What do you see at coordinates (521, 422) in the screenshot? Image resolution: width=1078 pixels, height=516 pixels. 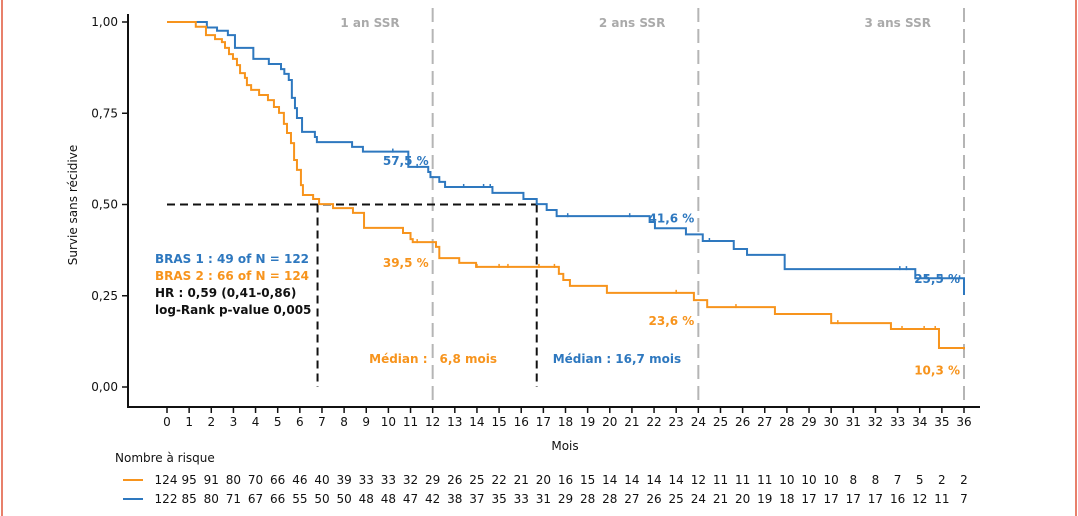 I see `x-tick-label: 16` at bounding box center [521, 422].